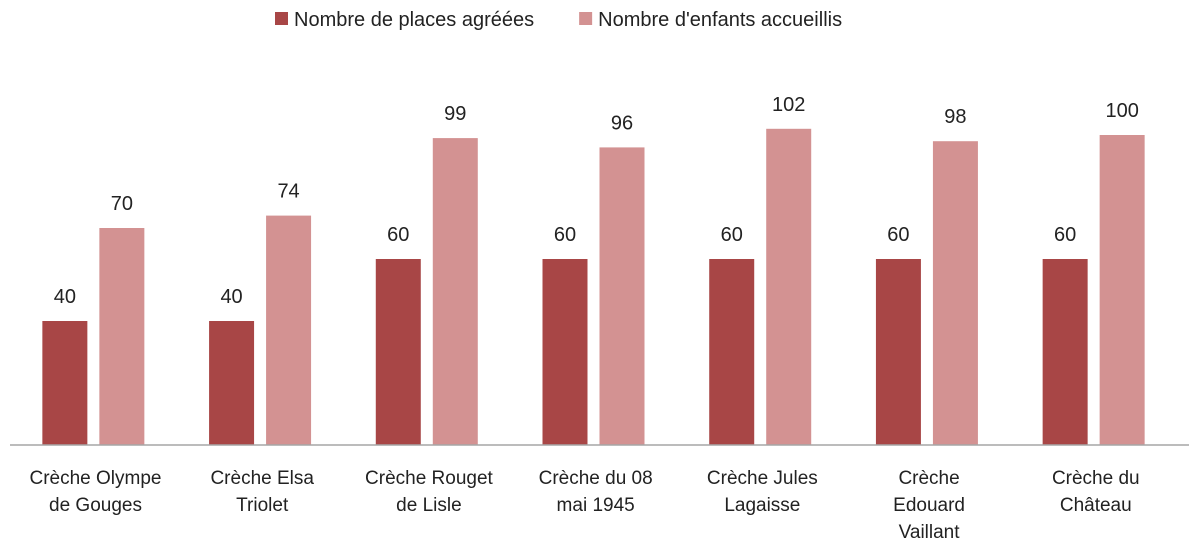 This screenshot has width=1189, height=555. Describe the element at coordinates (288, 192) in the screenshot. I see `data-label: 74` at that location.